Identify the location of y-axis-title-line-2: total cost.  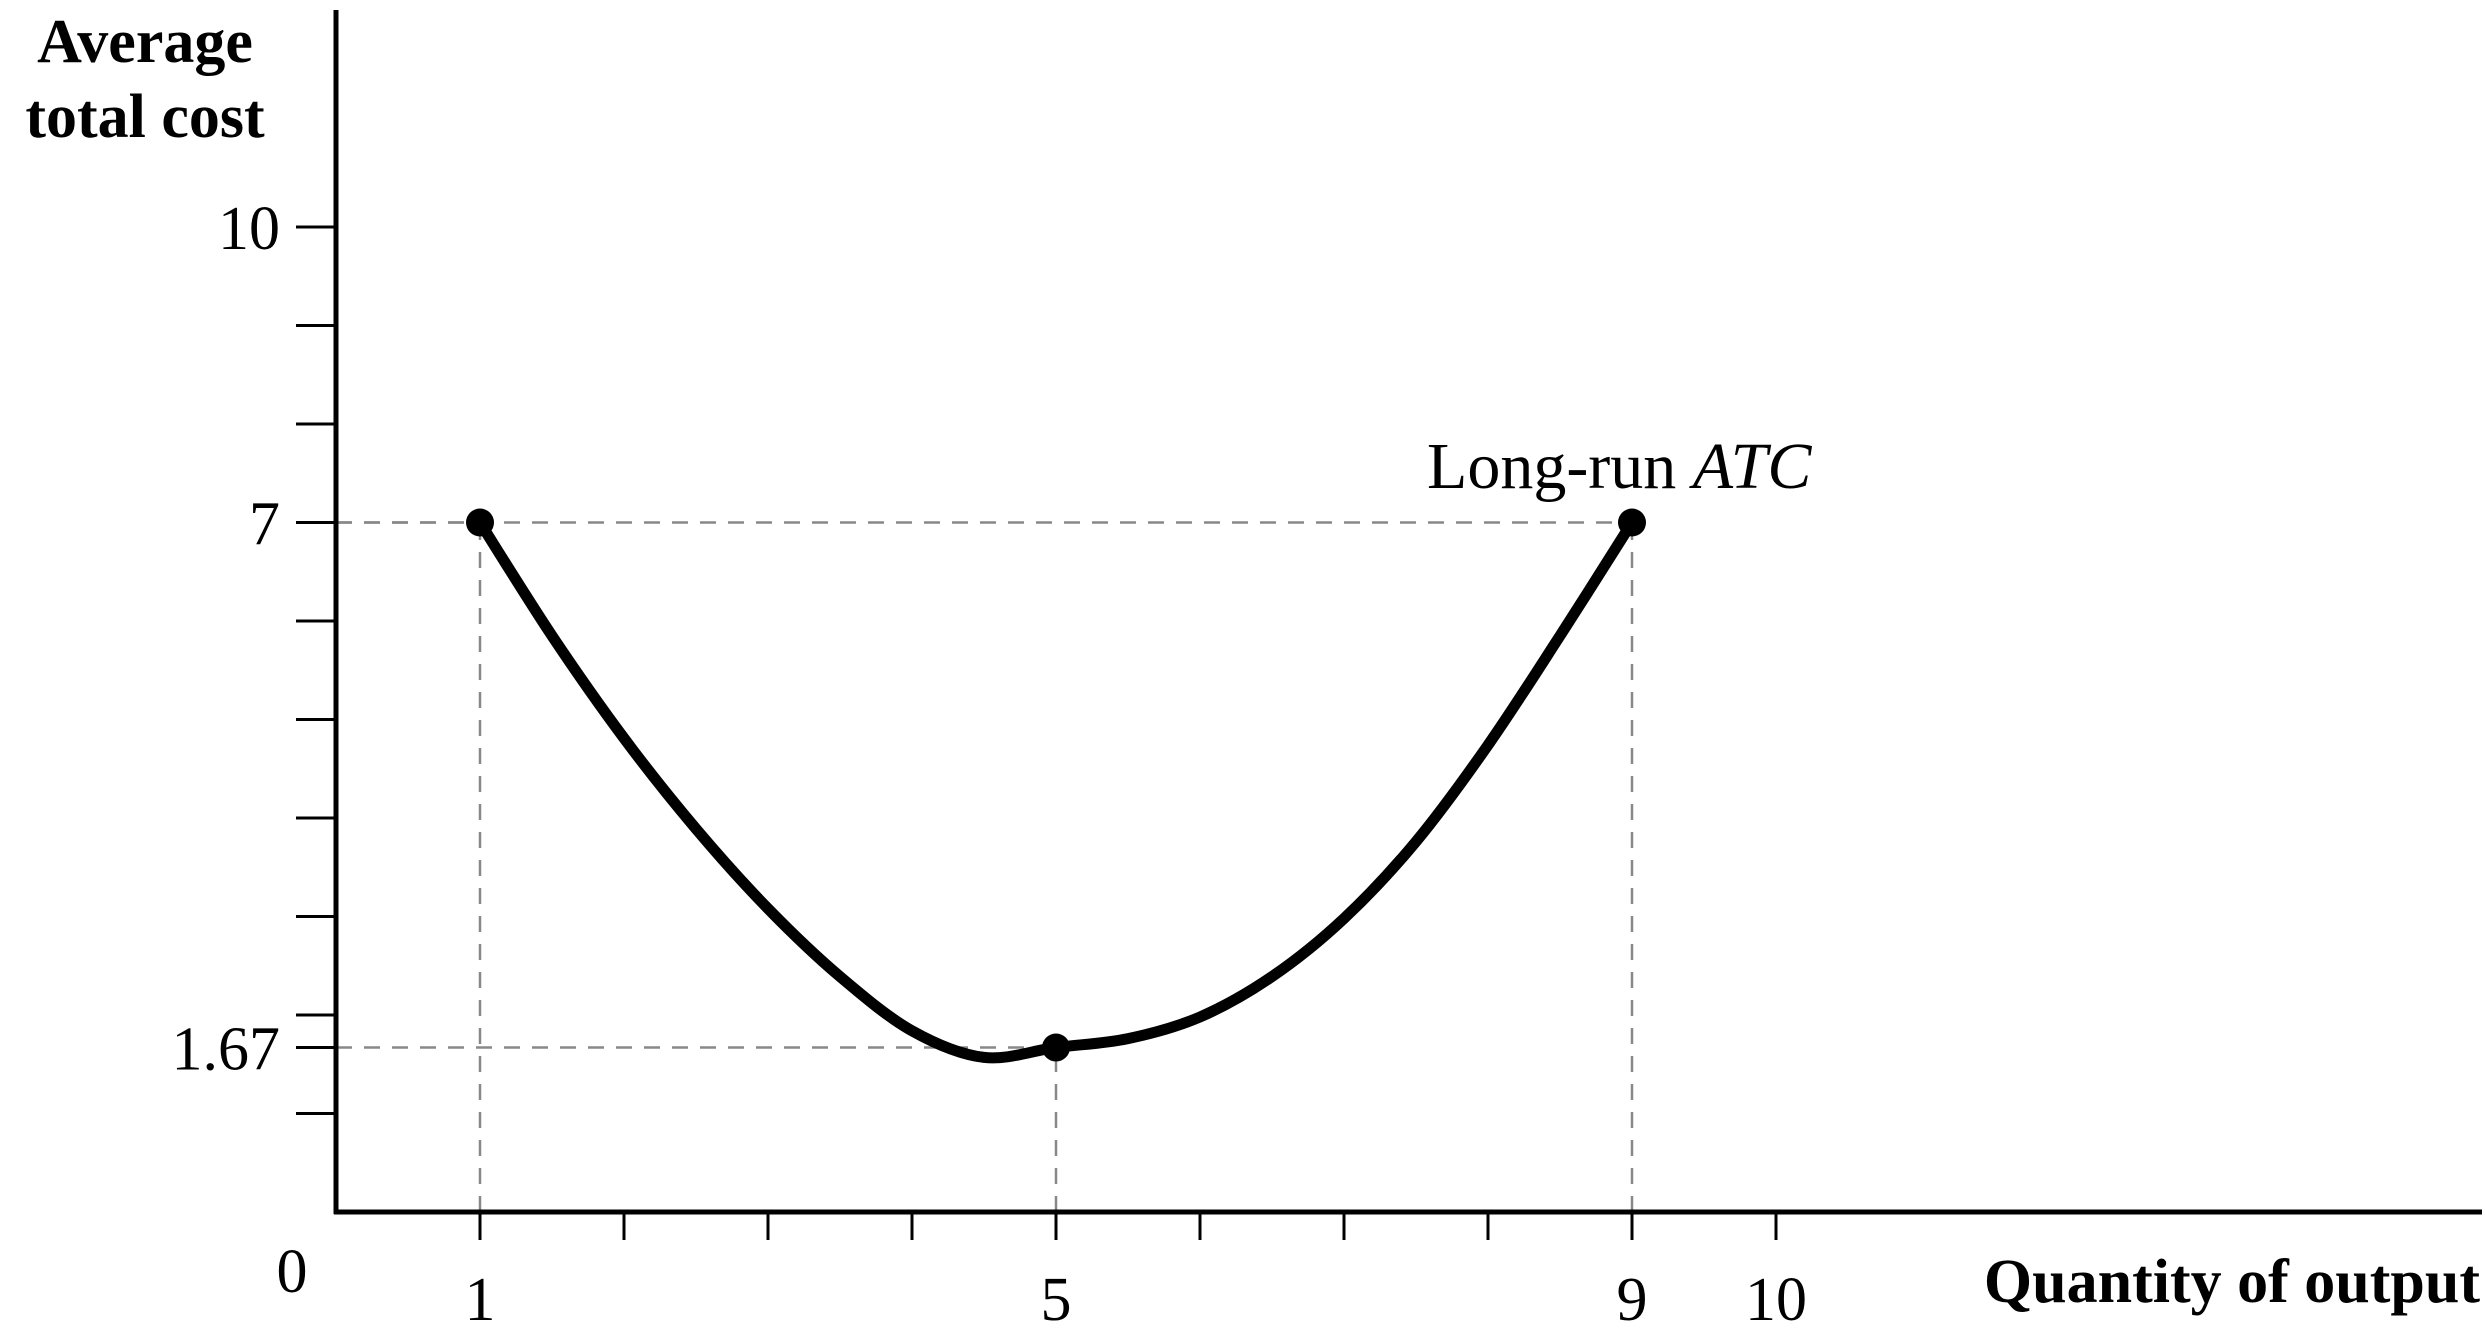
(145, 117).